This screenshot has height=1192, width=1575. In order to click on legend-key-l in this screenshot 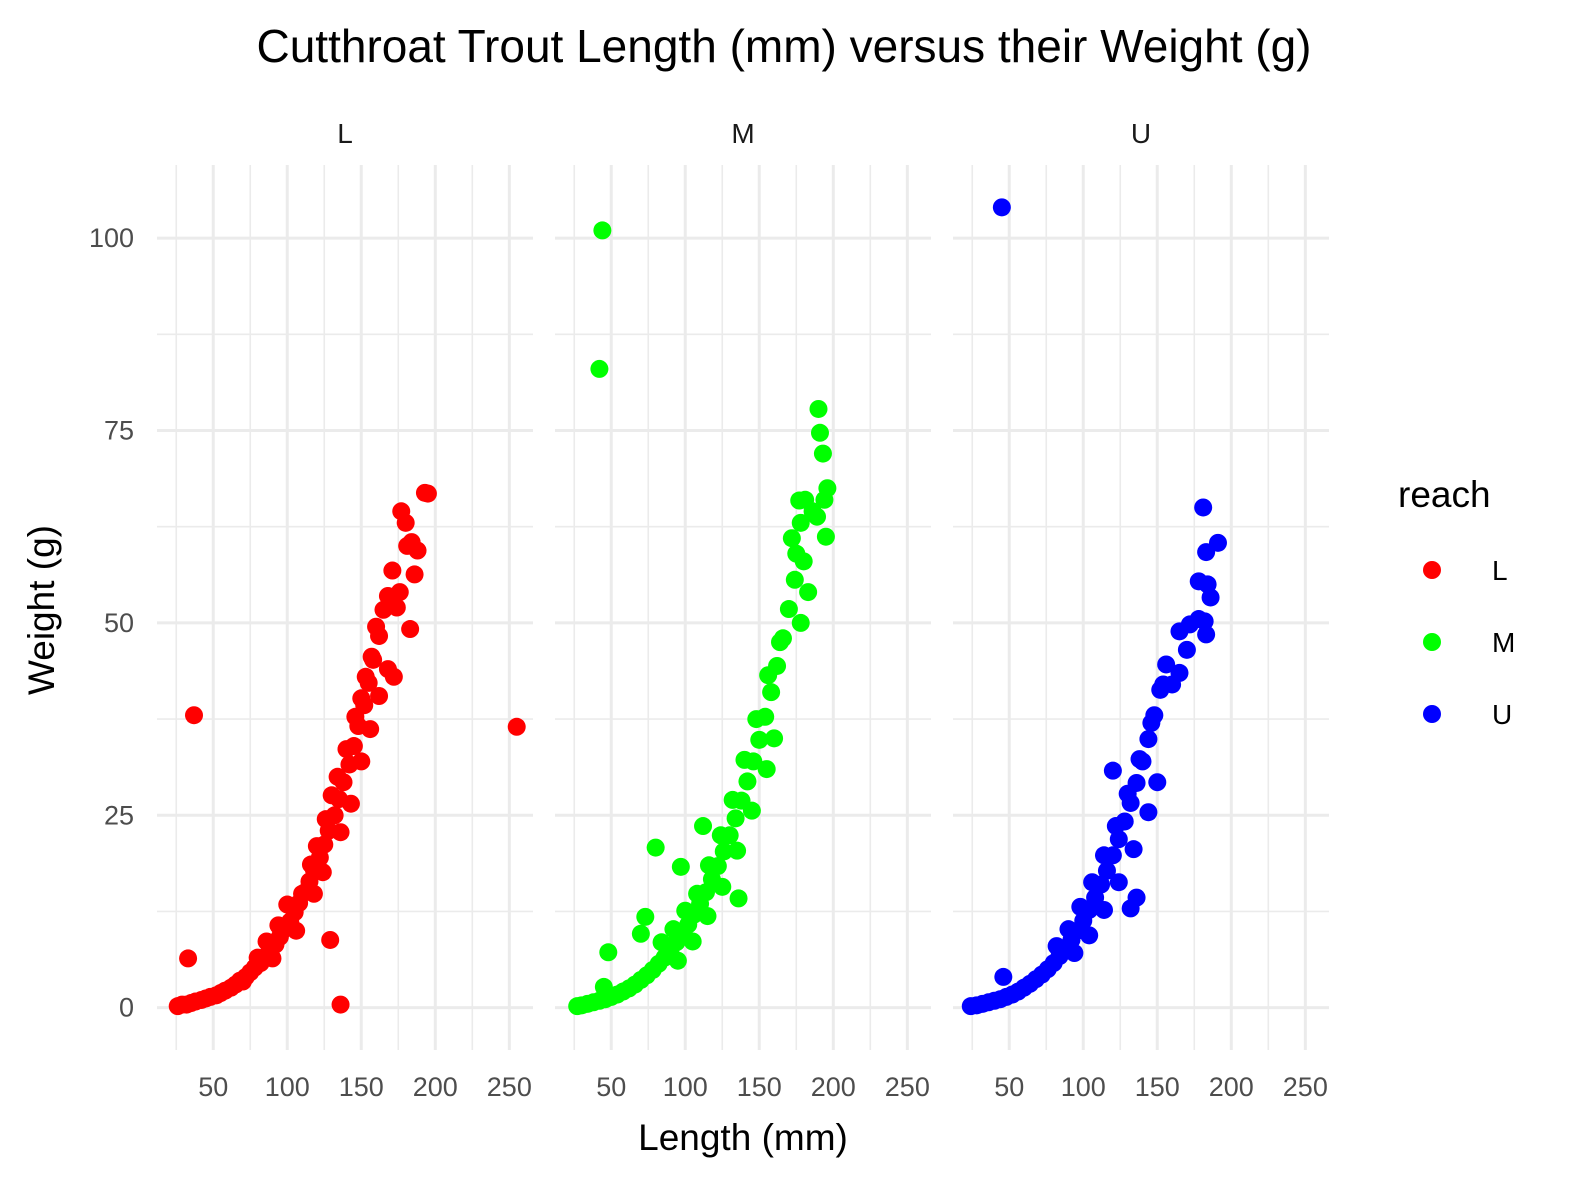, I will do `click(1432, 570)`.